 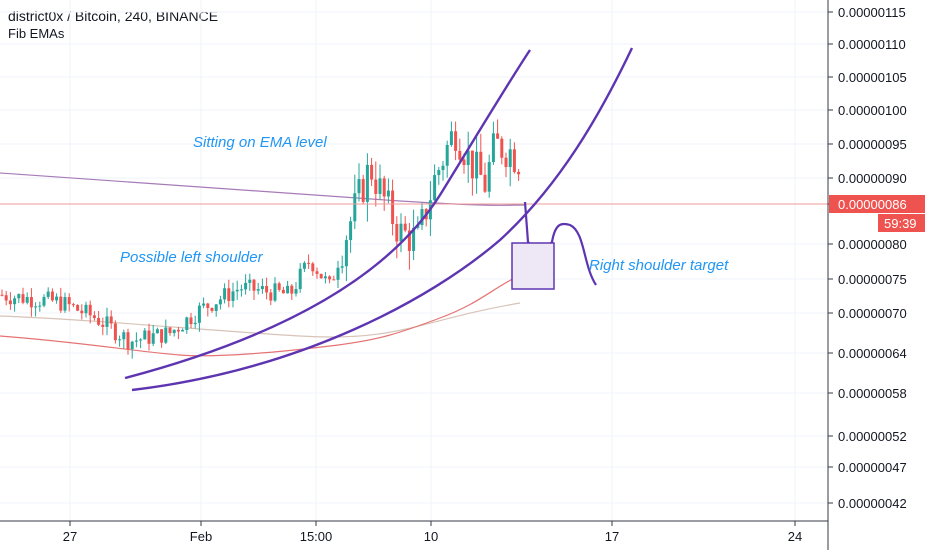 What do you see at coordinates (70, 536) in the screenshot?
I see `time-tick-label: 27` at bounding box center [70, 536].